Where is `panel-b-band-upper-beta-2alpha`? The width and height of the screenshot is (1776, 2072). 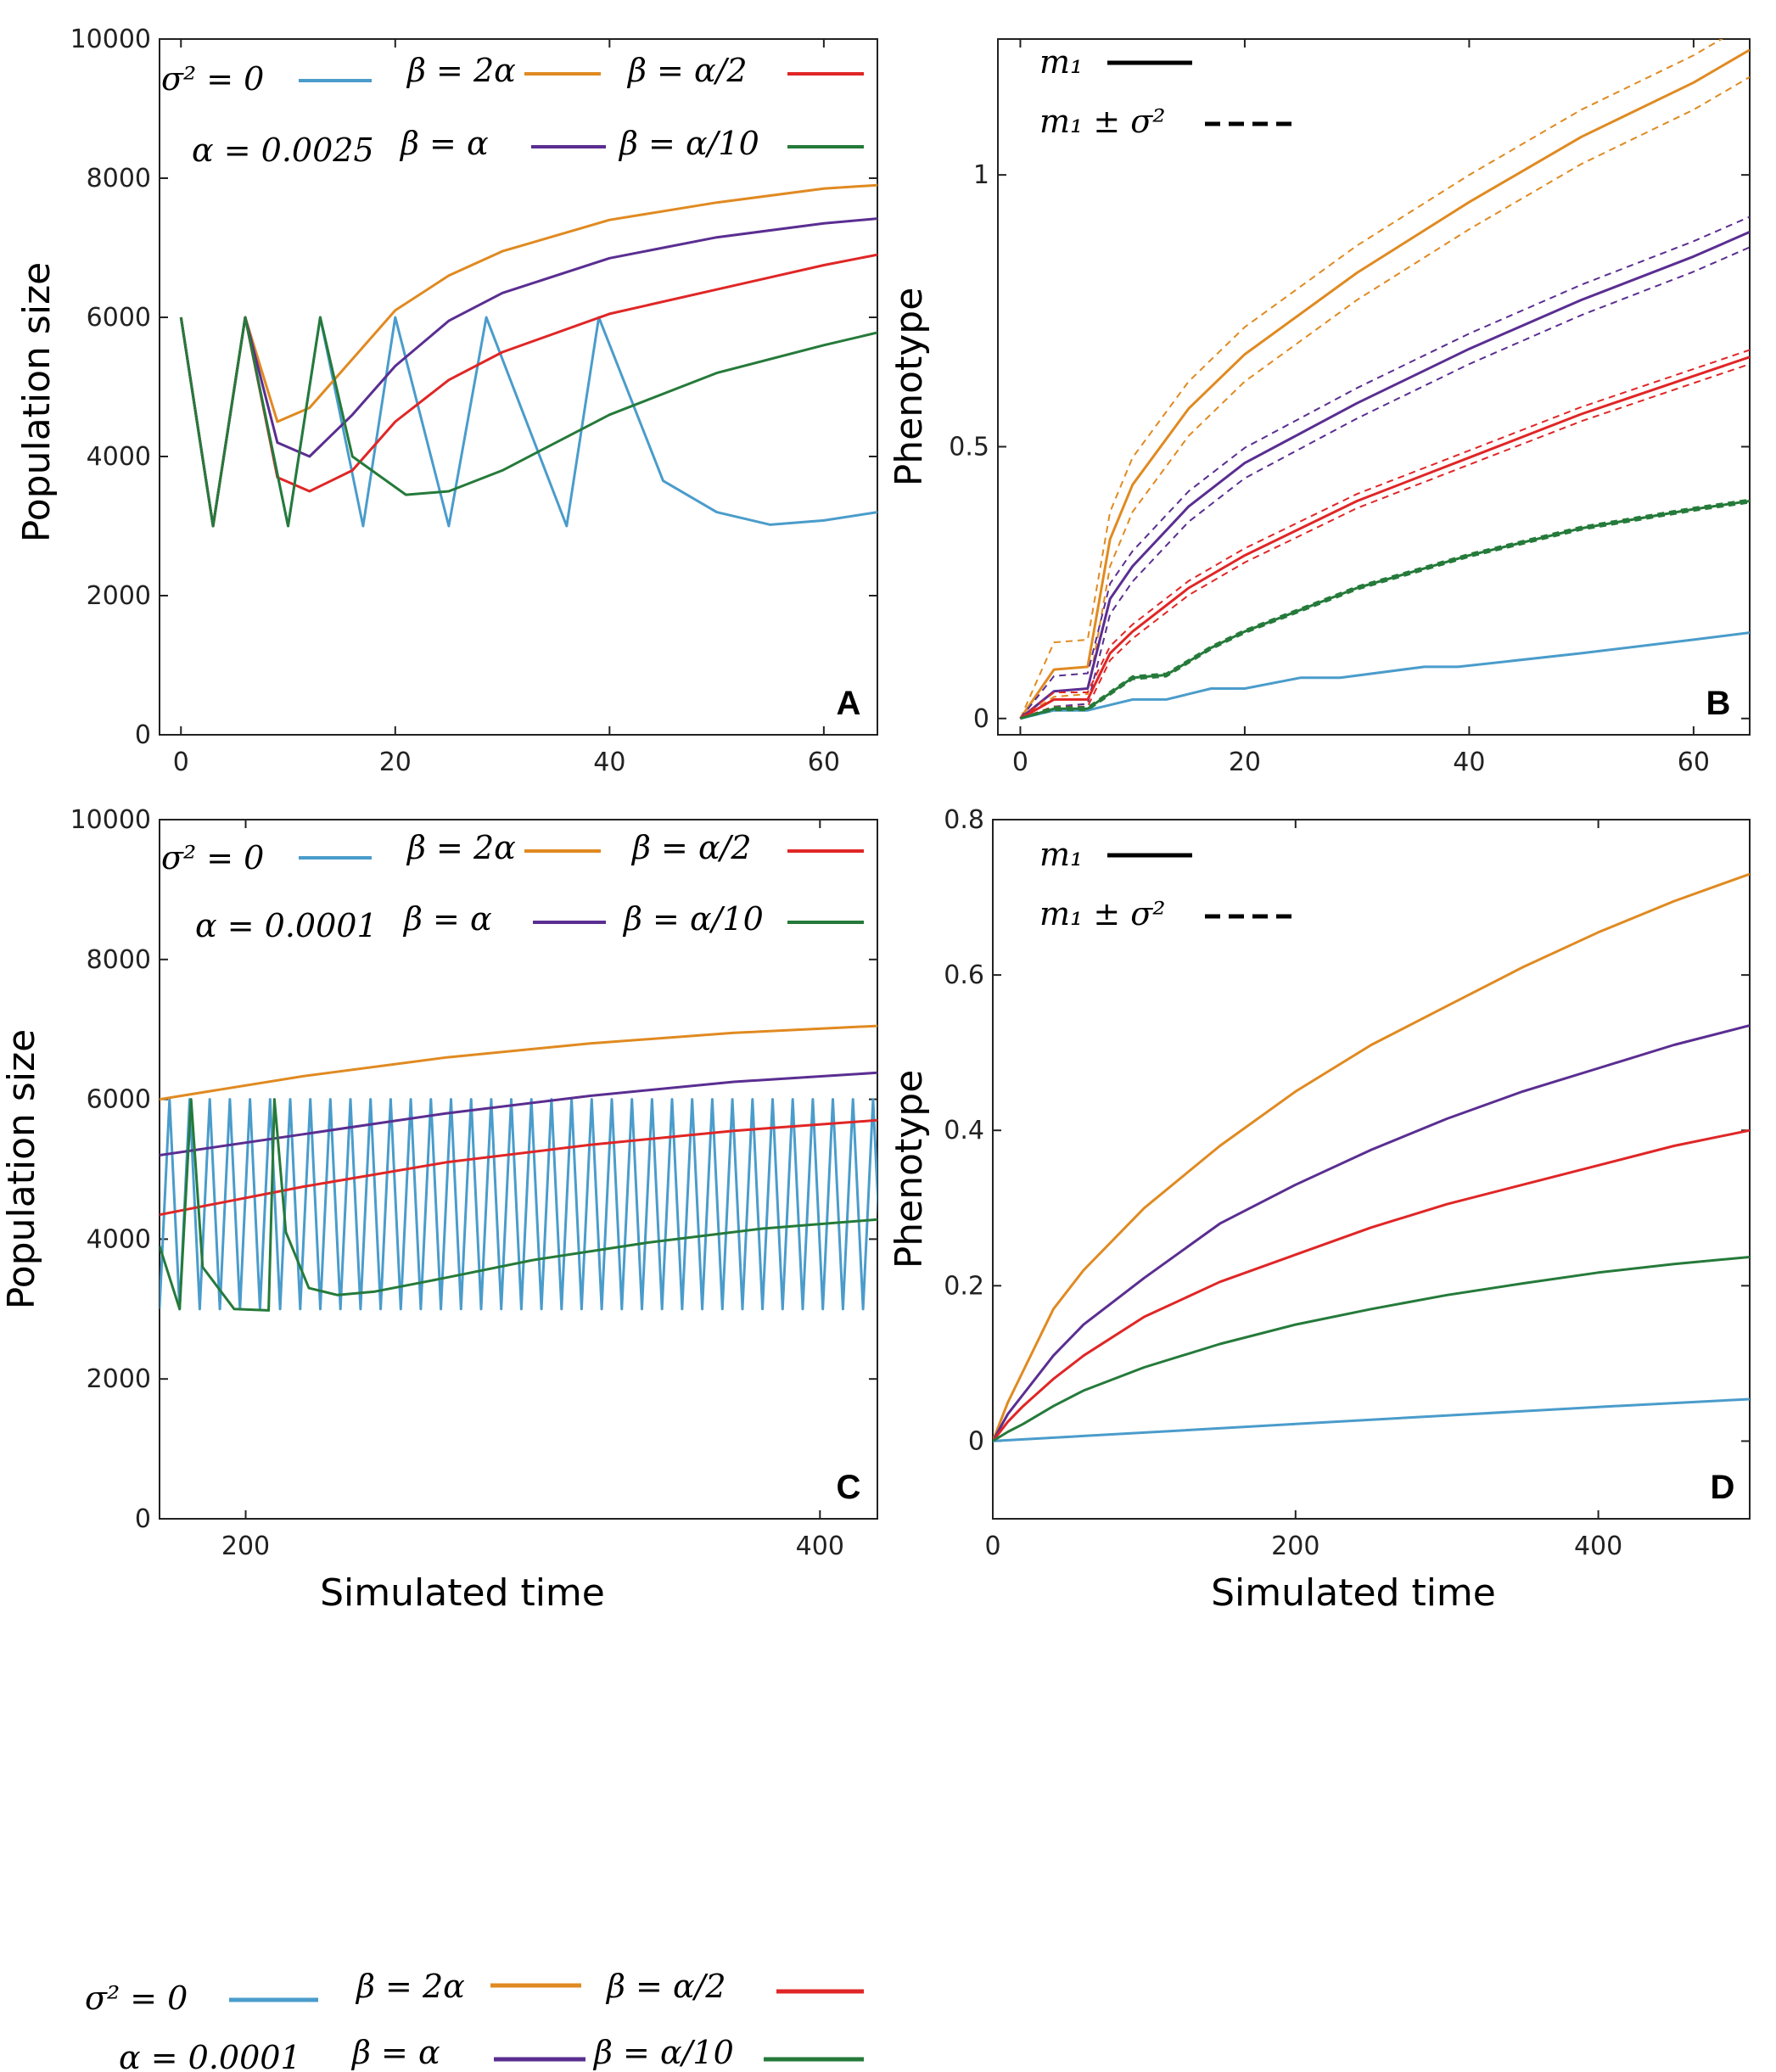
panel-b-band-upper-beta-2alpha is located at coordinates (1371, 380).